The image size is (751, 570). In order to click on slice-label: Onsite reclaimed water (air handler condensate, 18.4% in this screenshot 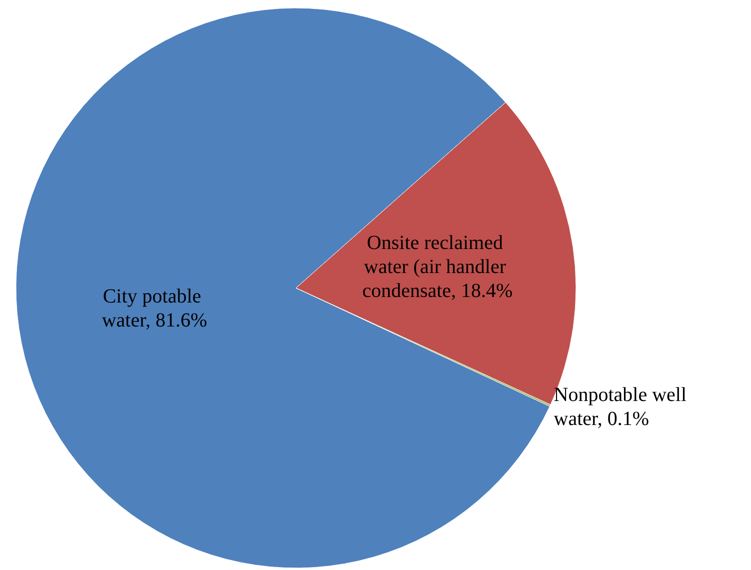, I will do `click(437, 267)`.